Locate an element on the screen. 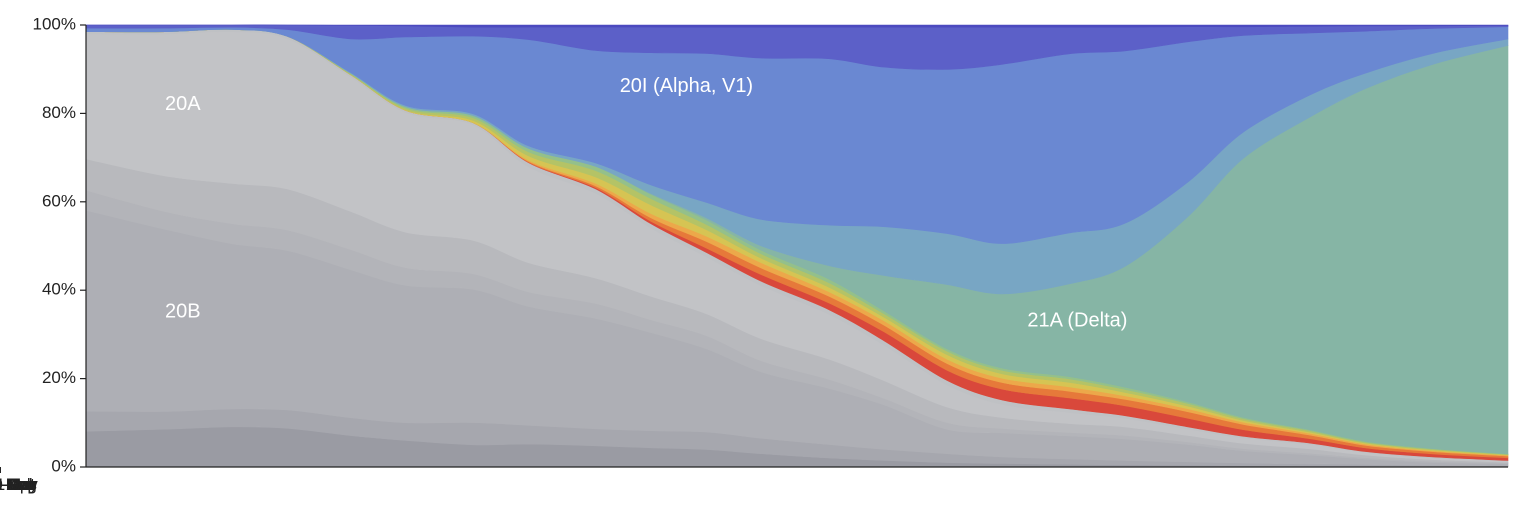  y-tick-label: 80% is located at coordinates (59, 112).